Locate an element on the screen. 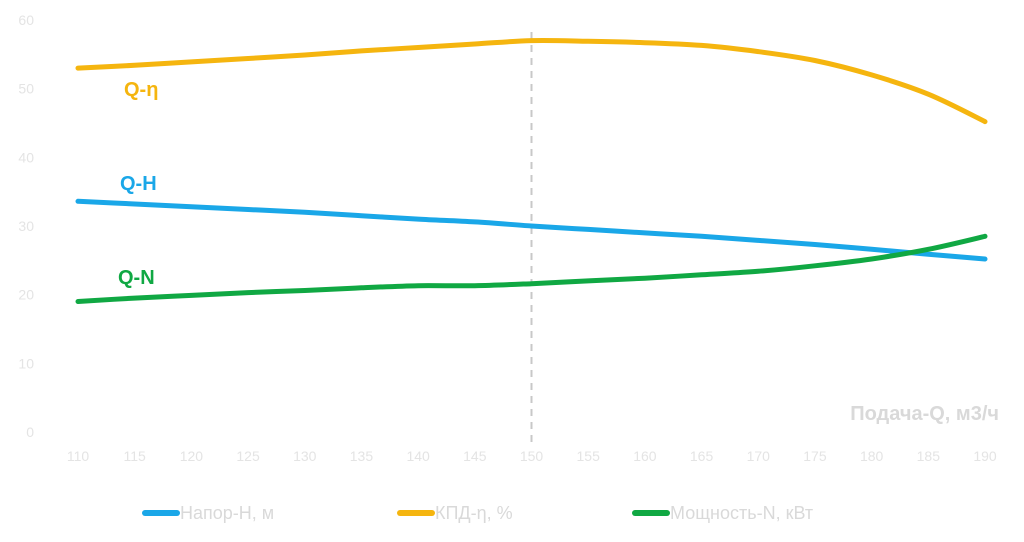  x-tick-165: 165 is located at coordinates (702, 456).